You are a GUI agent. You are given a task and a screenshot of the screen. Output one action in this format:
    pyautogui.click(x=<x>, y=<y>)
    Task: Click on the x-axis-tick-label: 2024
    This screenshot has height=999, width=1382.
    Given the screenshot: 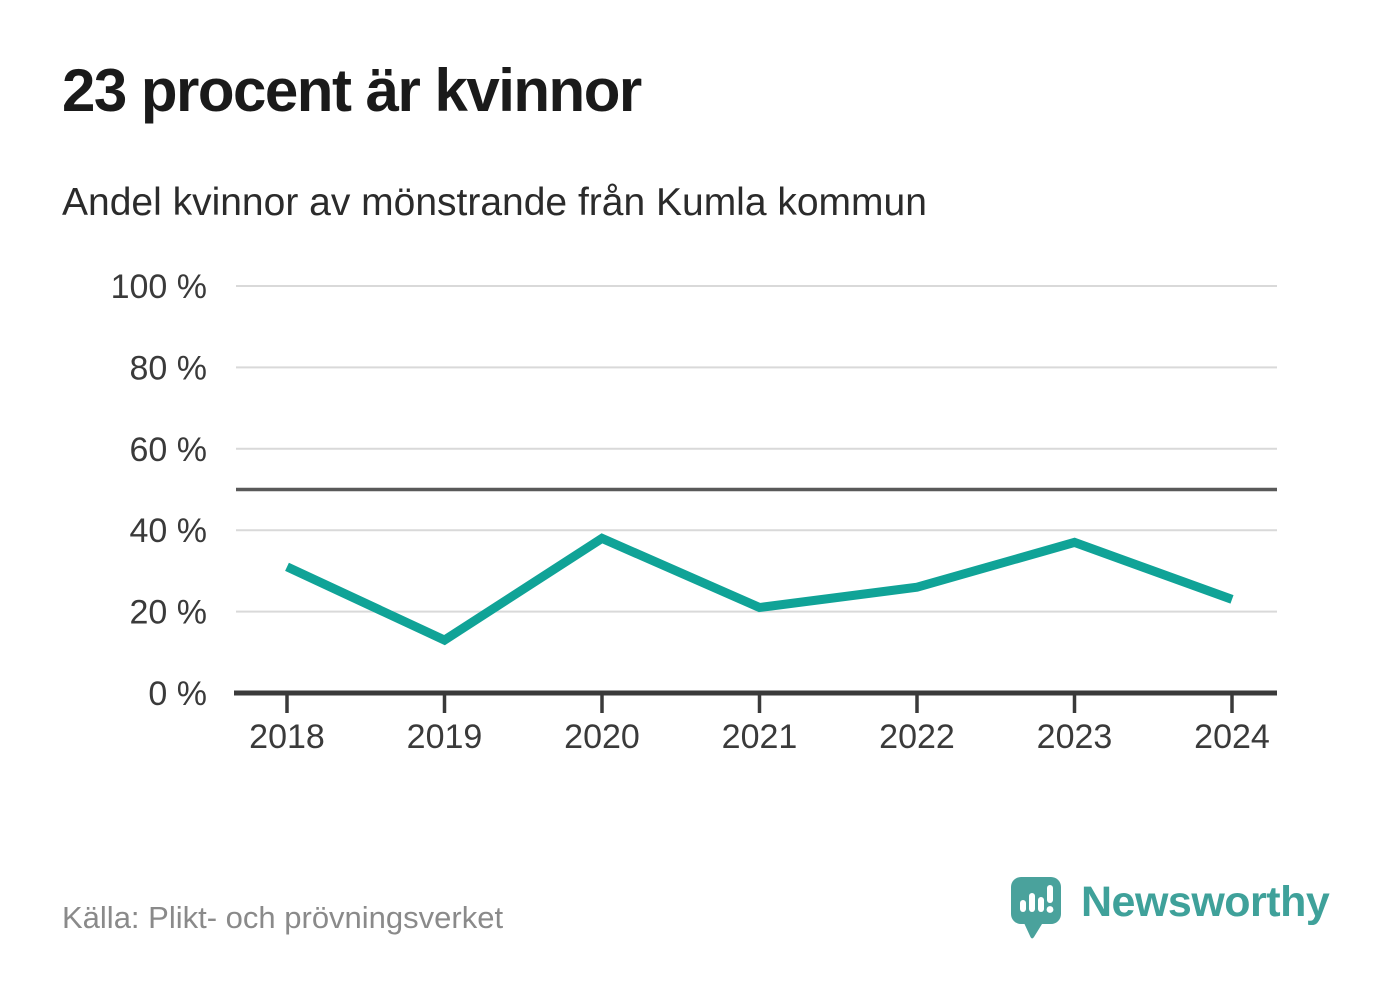 What is the action you would take?
    pyautogui.click(x=1232, y=737)
    